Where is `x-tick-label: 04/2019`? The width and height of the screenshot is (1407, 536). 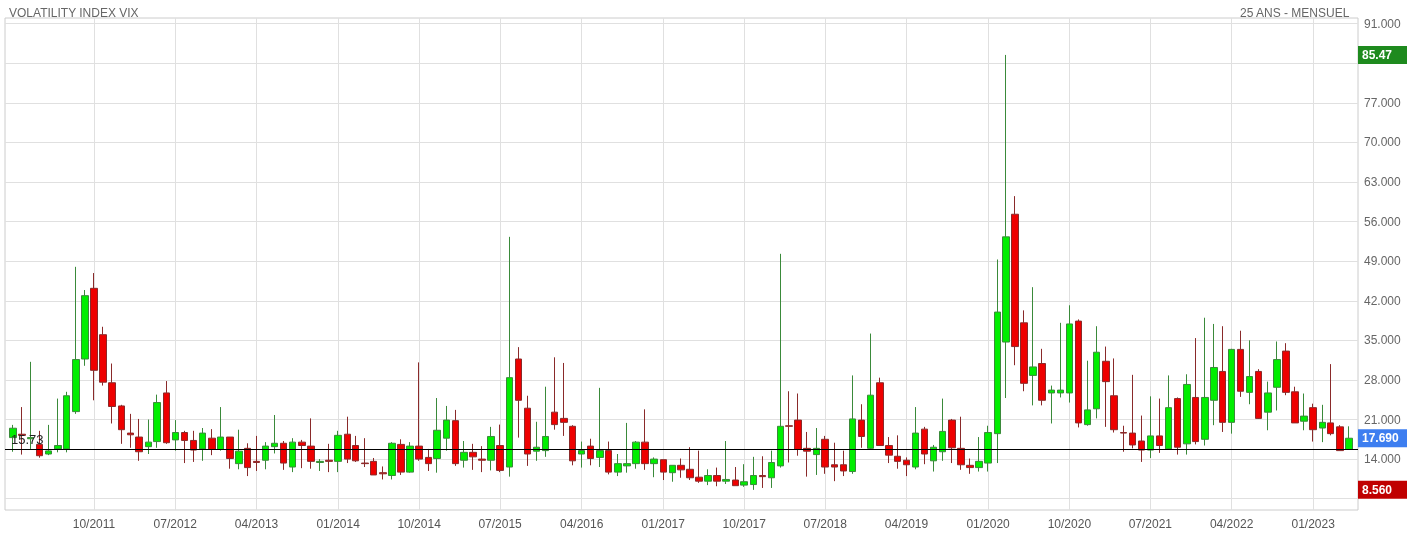 x-tick-label: 04/2019 is located at coordinates (906, 524).